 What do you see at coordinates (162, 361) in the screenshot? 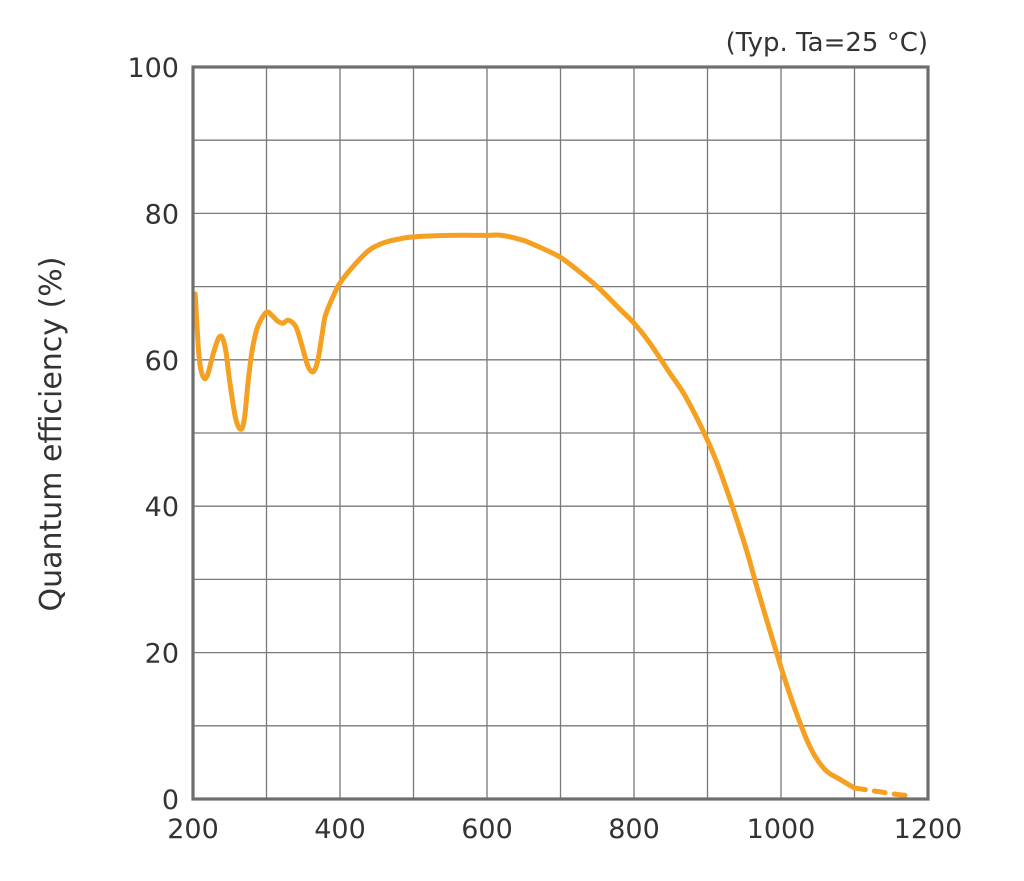
I see `y-tick-label-60: 60` at bounding box center [162, 361].